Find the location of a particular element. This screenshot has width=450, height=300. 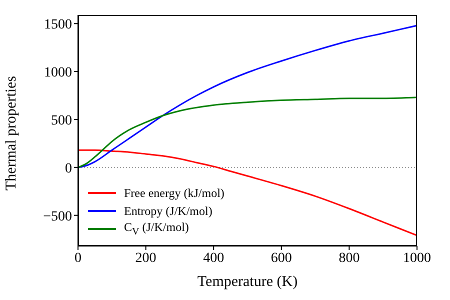

legend-label: Entropy (J/K/mol) is located at coordinates (168, 211).